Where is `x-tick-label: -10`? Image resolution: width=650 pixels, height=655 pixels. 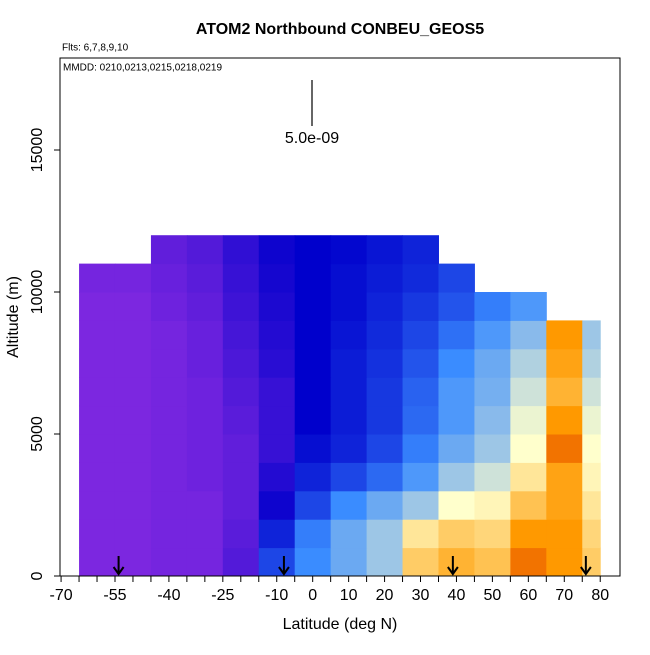 x-tick-label: -10 is located at coordinates (276, 595).